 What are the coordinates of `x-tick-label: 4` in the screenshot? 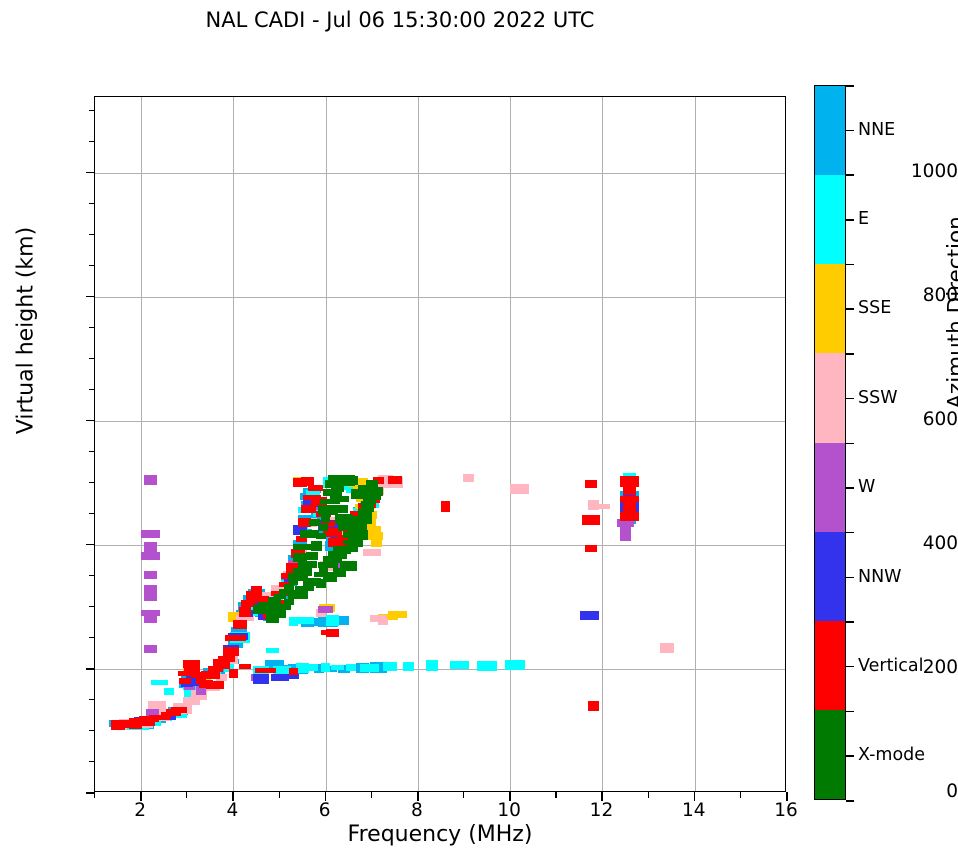 It's located at (232, 810).